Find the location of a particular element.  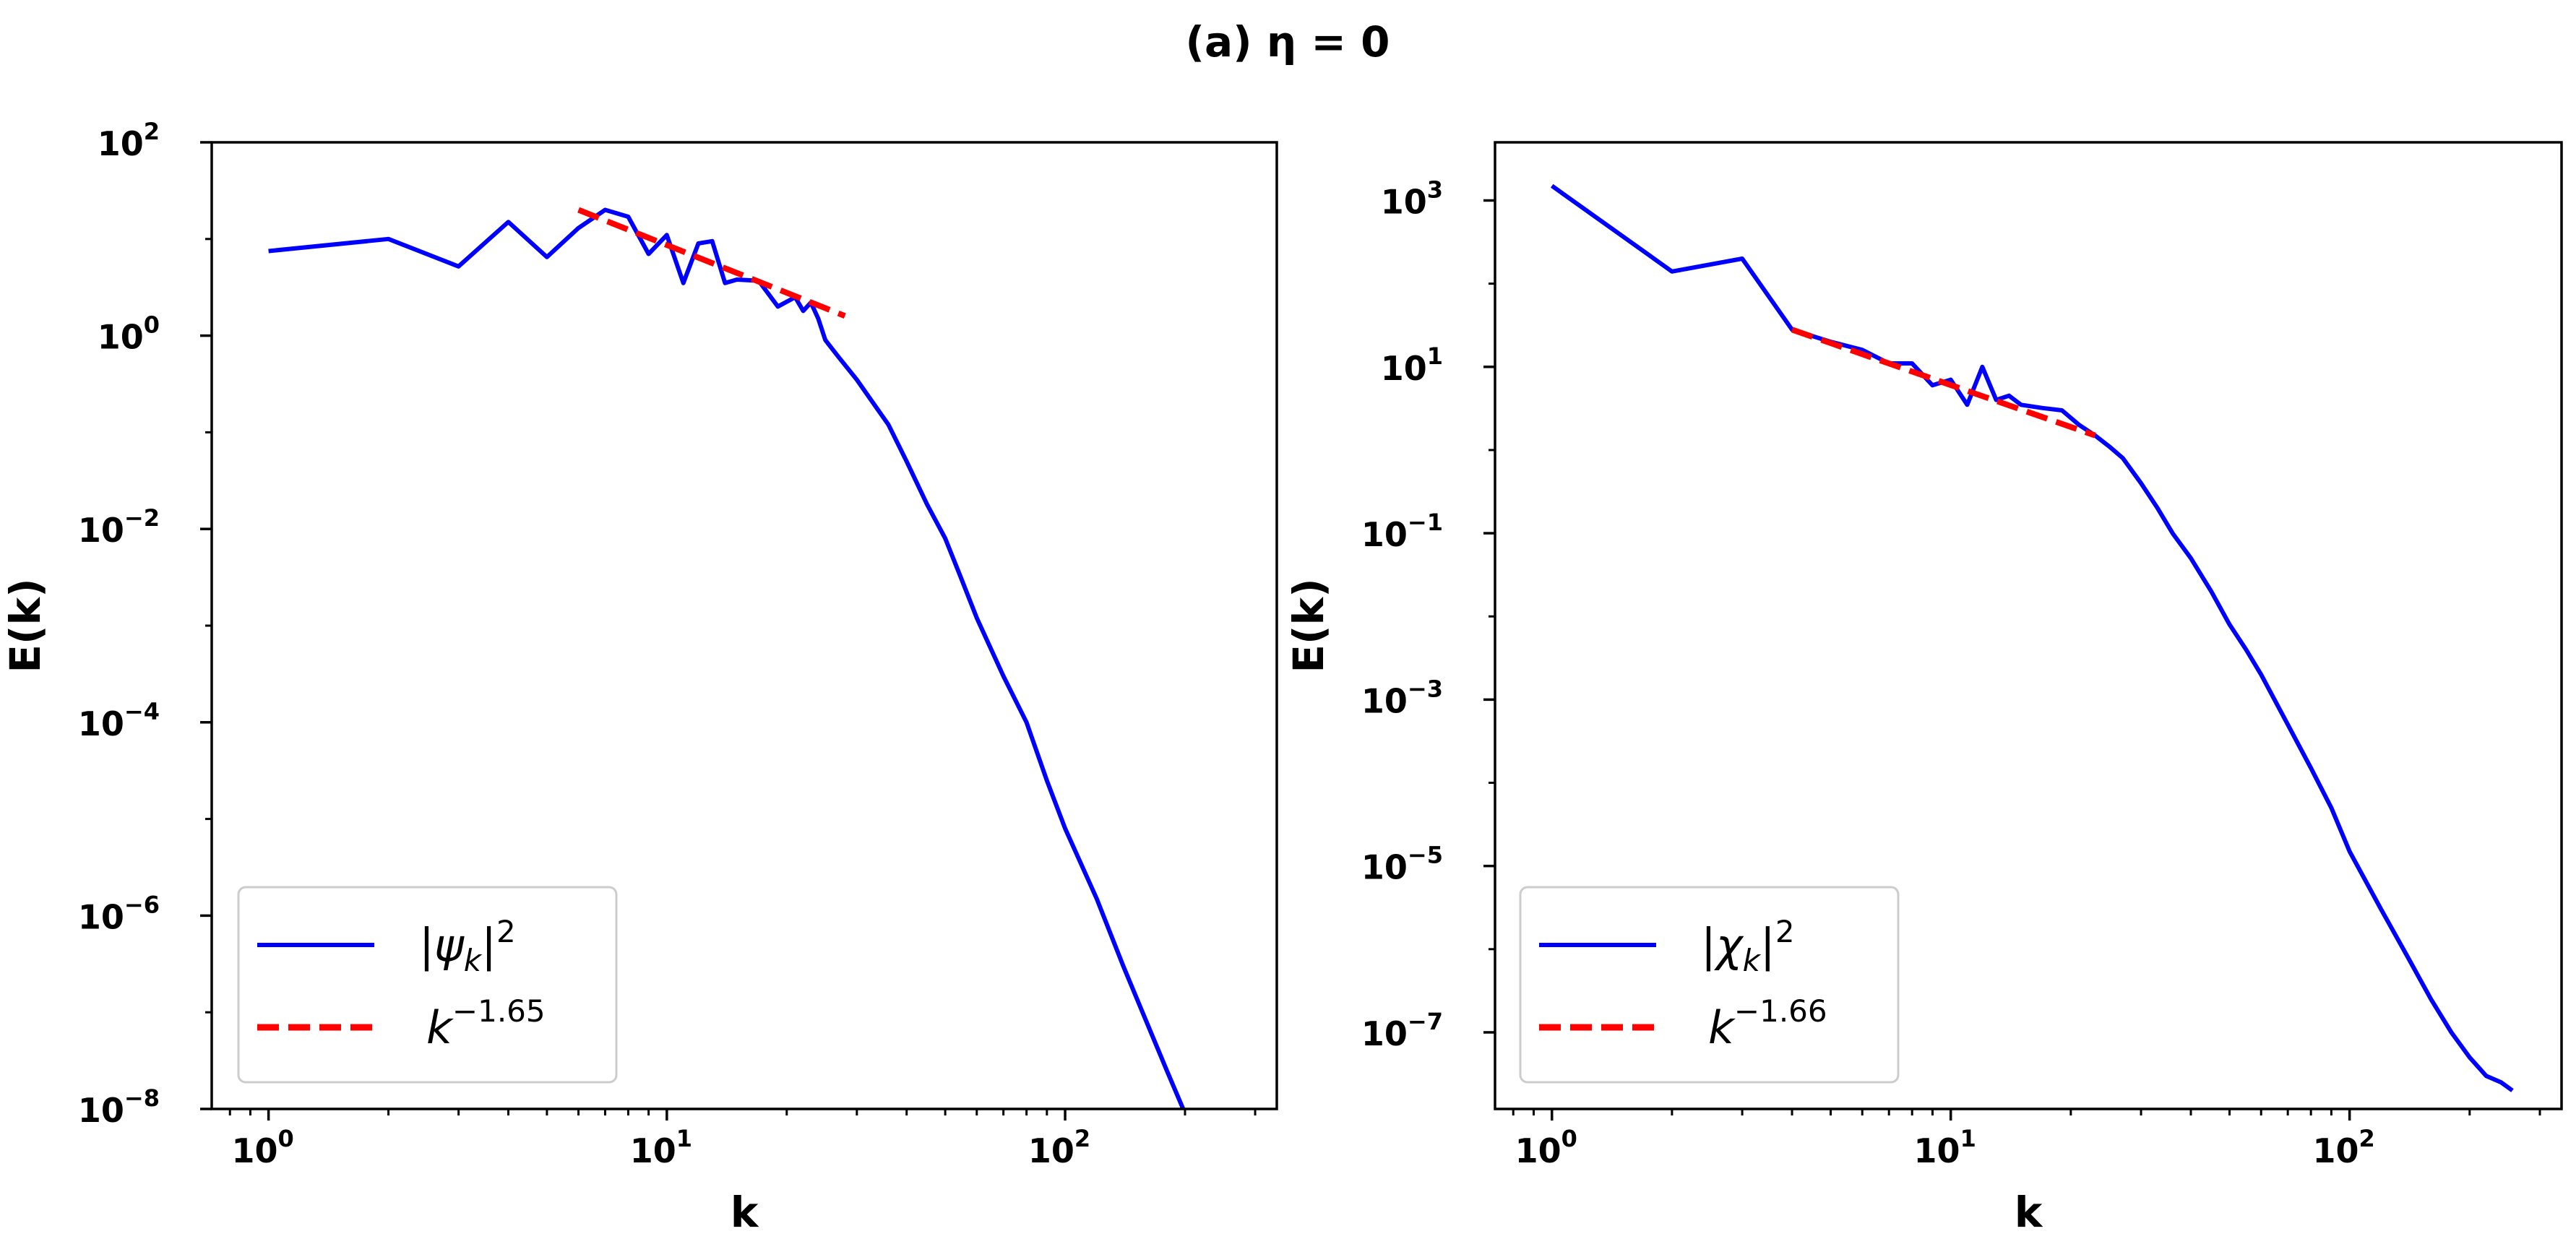

figure-title: (a) η = 0 is located at coordinates (1288, 41).